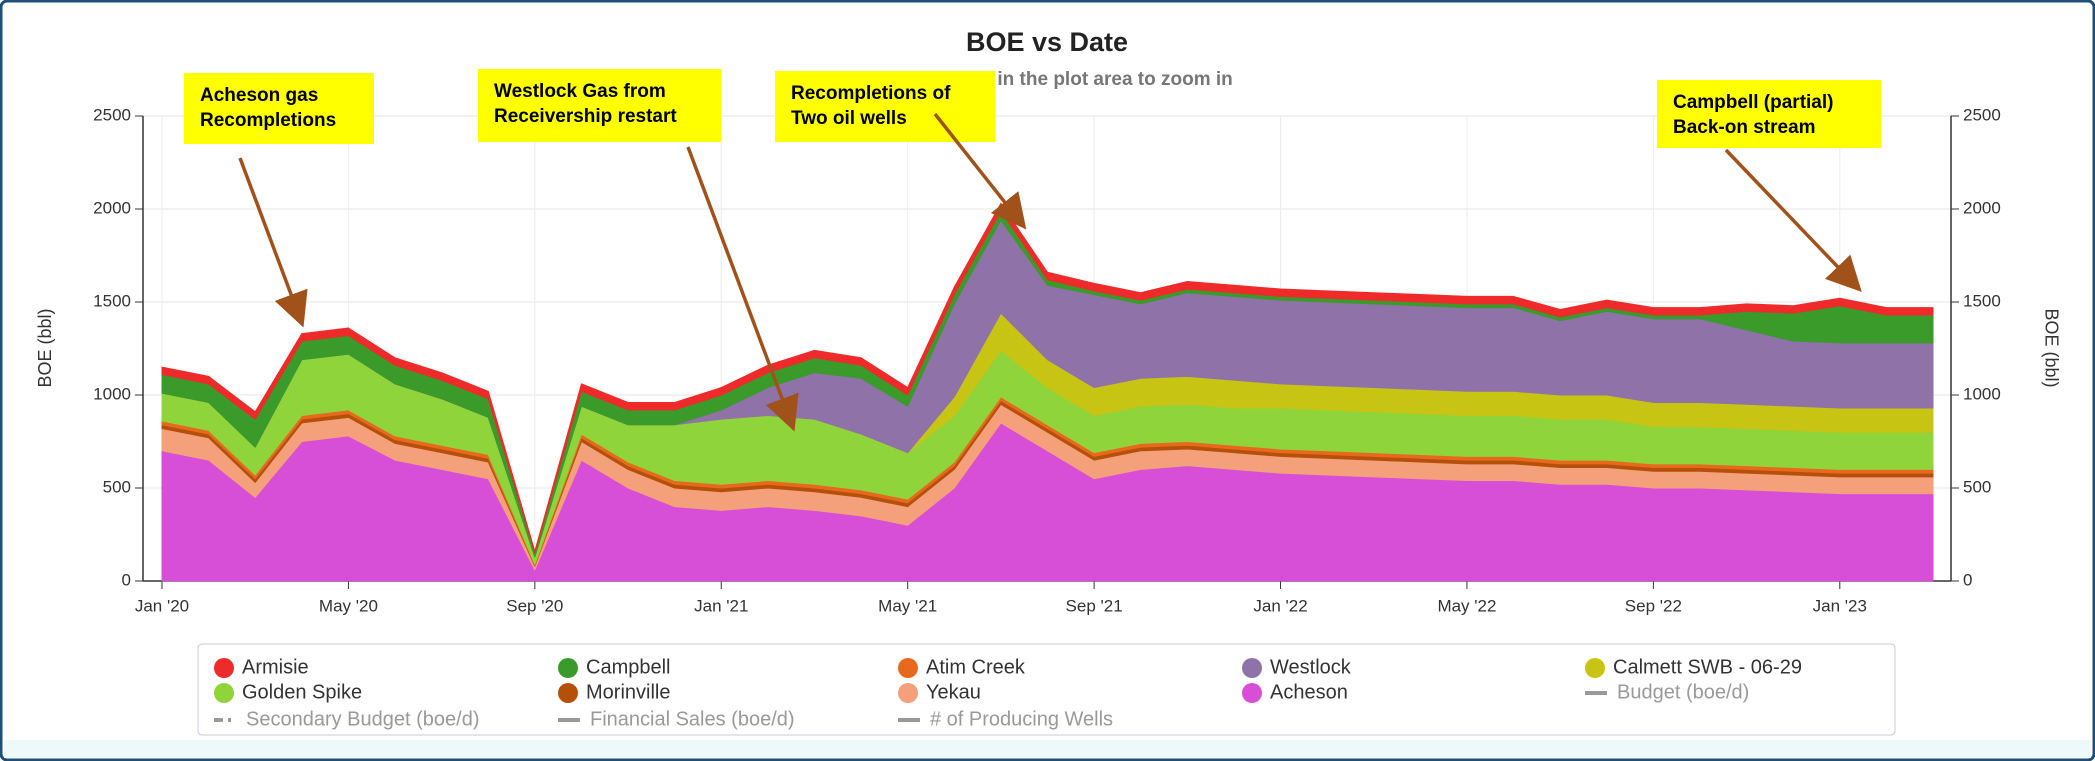 Image resolution: width=2095 pixels, height=761 pixels. Describe the element at coordinates (268, 120) in the screenshot. I see `annotation-text: Recompletions` at that location.